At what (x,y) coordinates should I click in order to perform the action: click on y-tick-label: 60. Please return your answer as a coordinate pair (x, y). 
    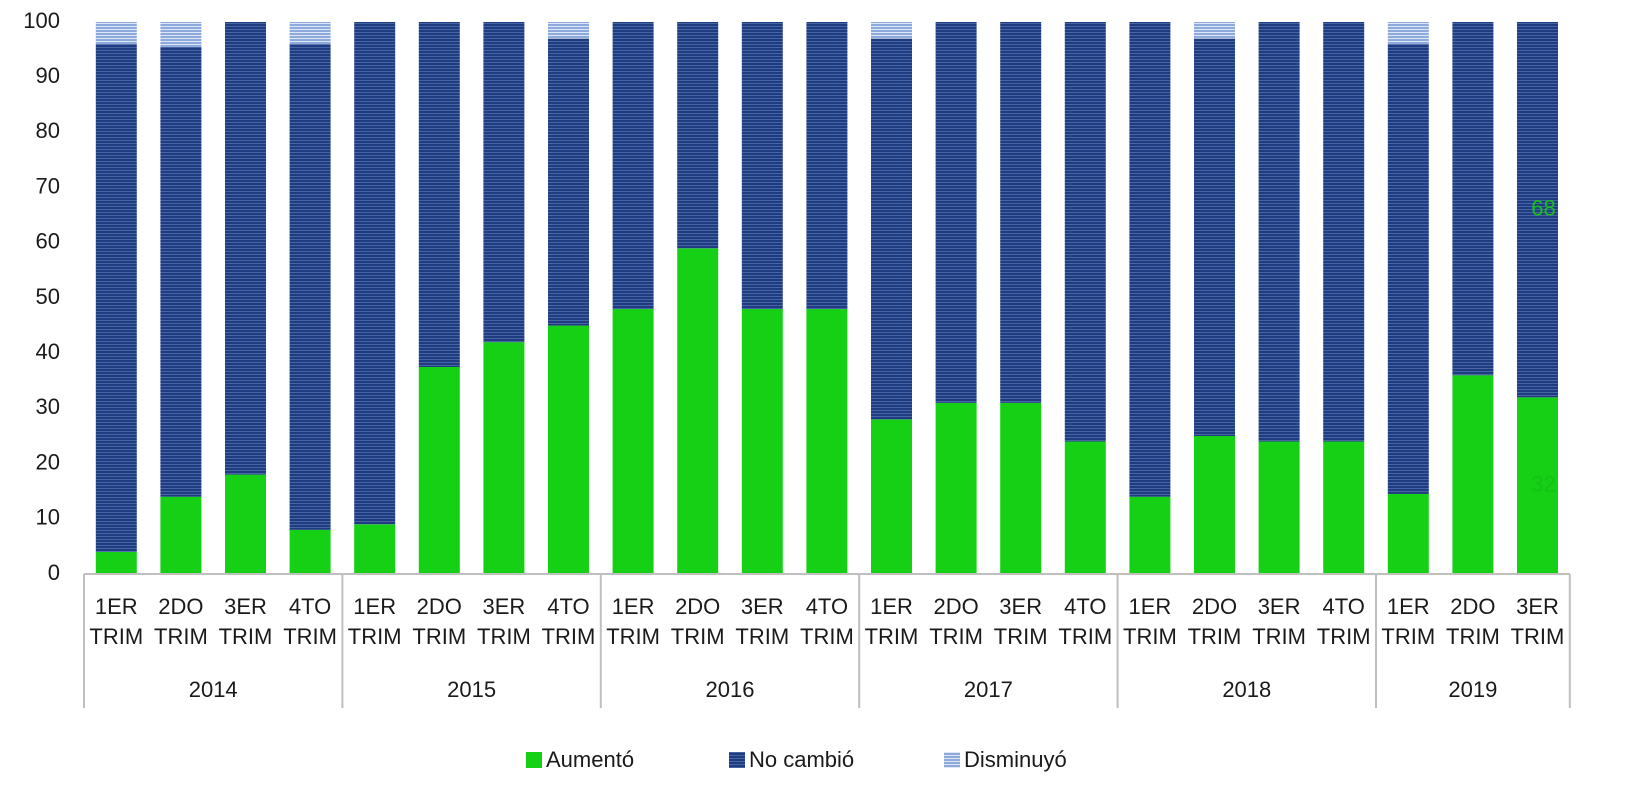
    Looking at the image, I should click on (48, 241).